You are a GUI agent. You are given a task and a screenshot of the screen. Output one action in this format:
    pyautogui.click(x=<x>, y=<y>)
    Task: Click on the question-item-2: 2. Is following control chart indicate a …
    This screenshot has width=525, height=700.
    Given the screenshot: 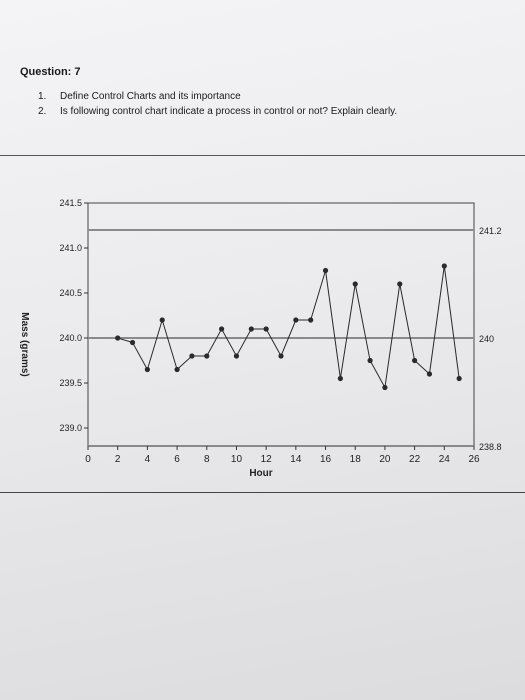 What is the action you would take?
    pyautogui.click(x=217, y=113)
    